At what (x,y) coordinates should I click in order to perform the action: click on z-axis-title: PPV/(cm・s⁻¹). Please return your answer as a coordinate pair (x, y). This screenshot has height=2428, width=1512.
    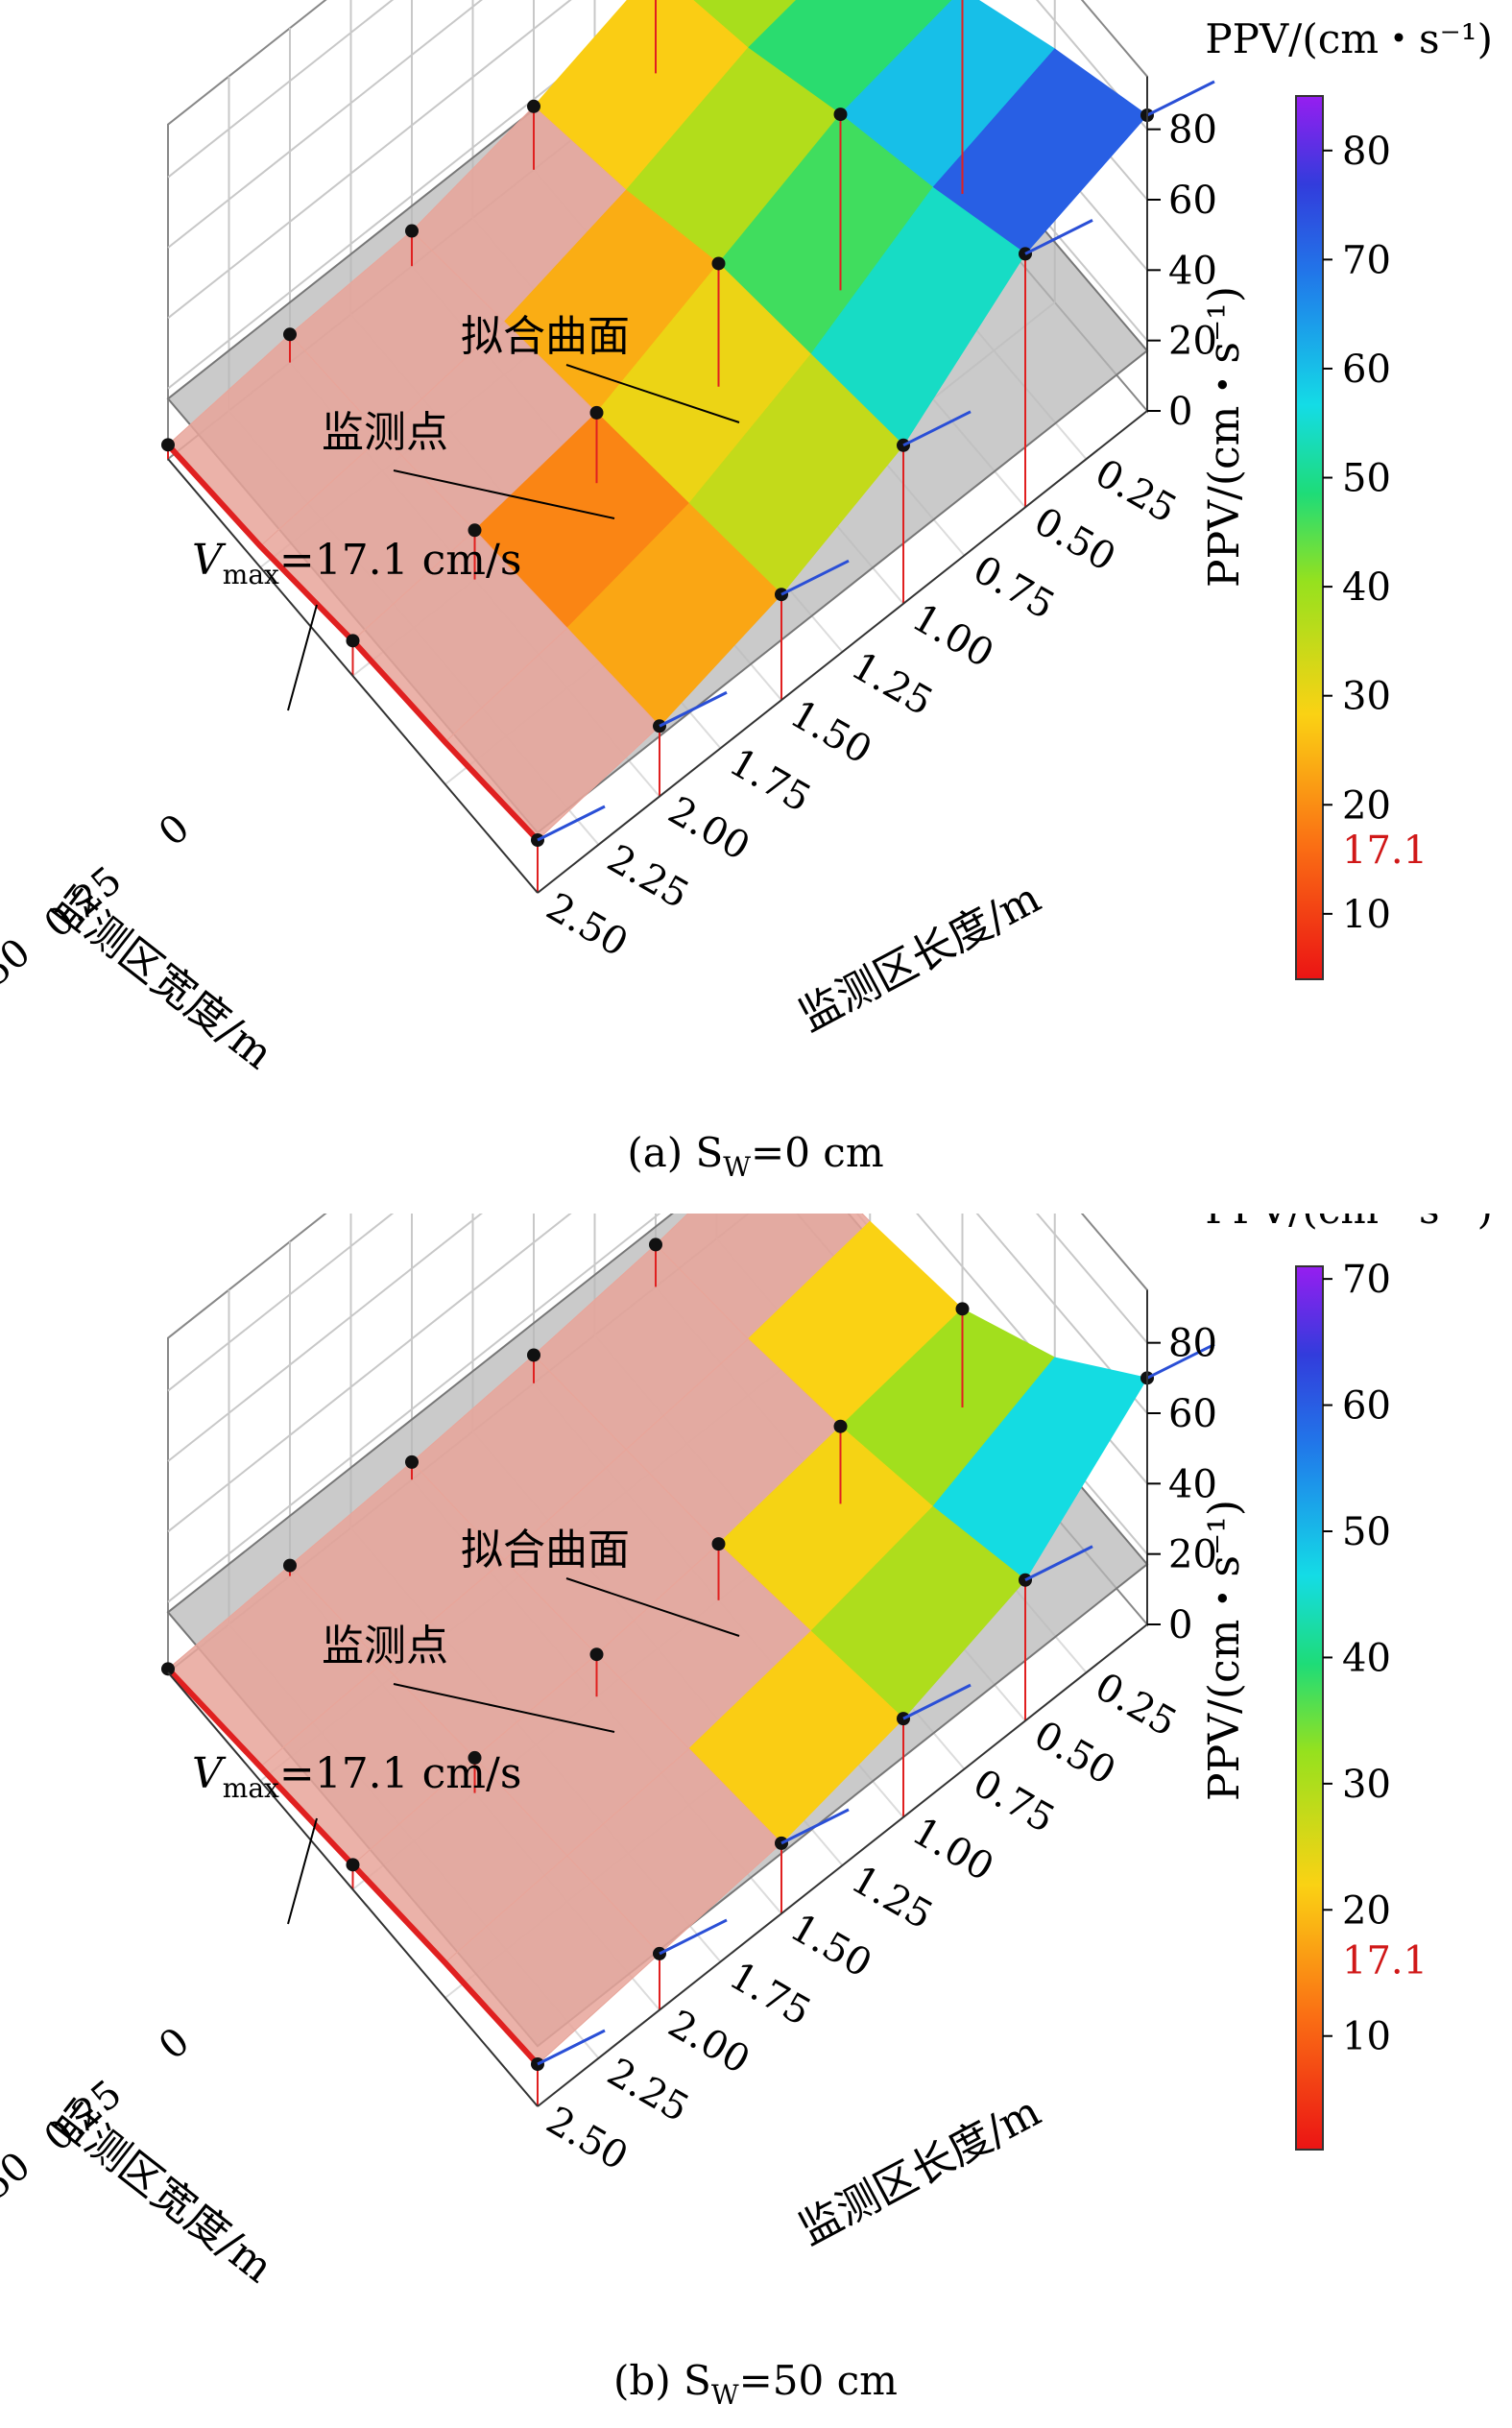
    Looking at the image, I should click on (1224, 437).